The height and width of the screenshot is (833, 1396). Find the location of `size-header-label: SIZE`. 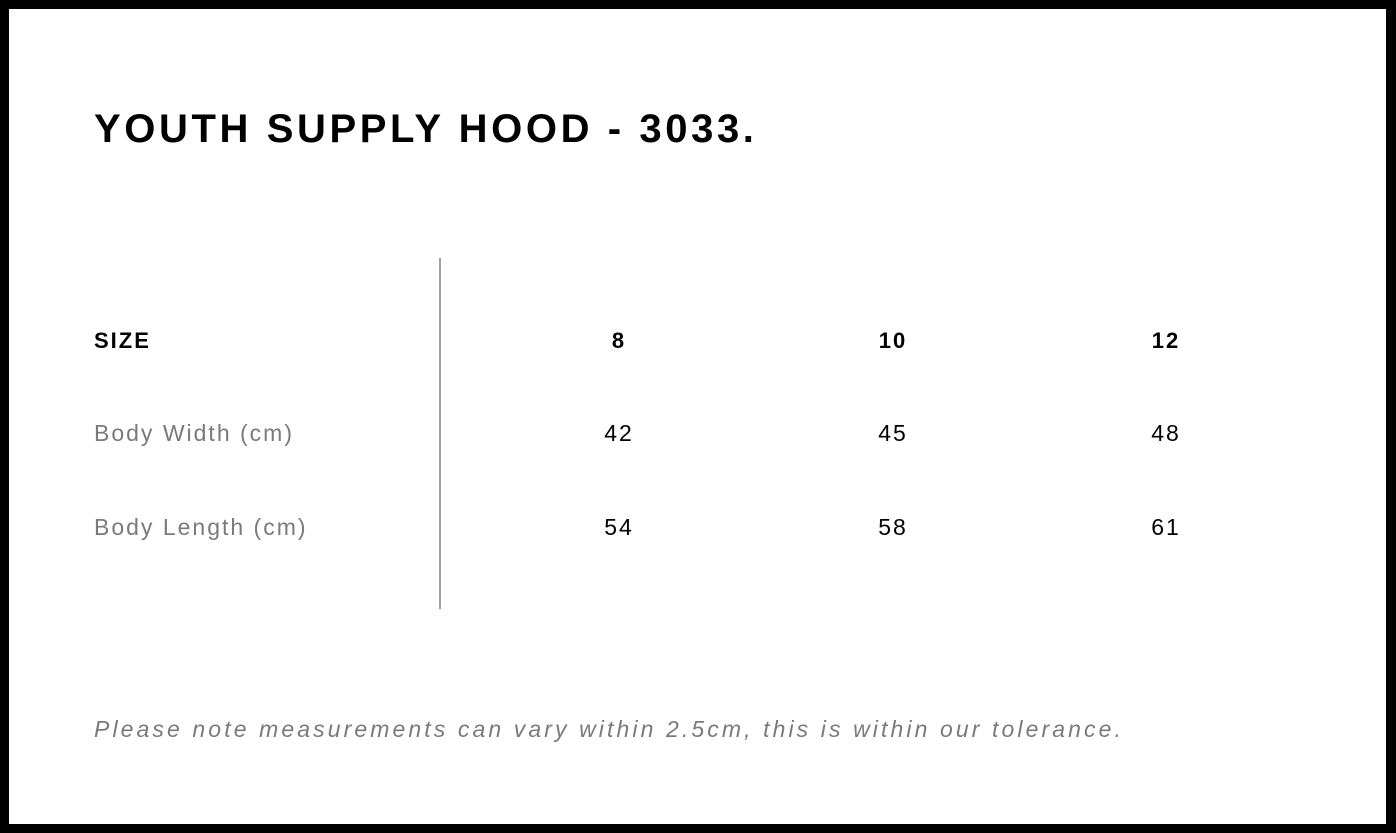

size-header-label: SIZE is located at coordinates (122, 340).